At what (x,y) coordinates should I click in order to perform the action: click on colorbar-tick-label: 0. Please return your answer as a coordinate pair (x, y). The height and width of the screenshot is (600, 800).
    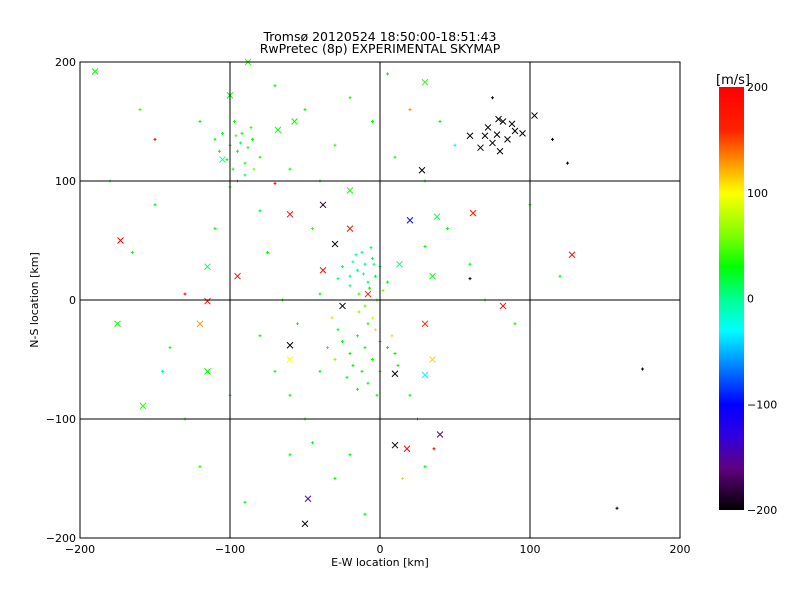
    Looking at the image, I should click on (750, 299).